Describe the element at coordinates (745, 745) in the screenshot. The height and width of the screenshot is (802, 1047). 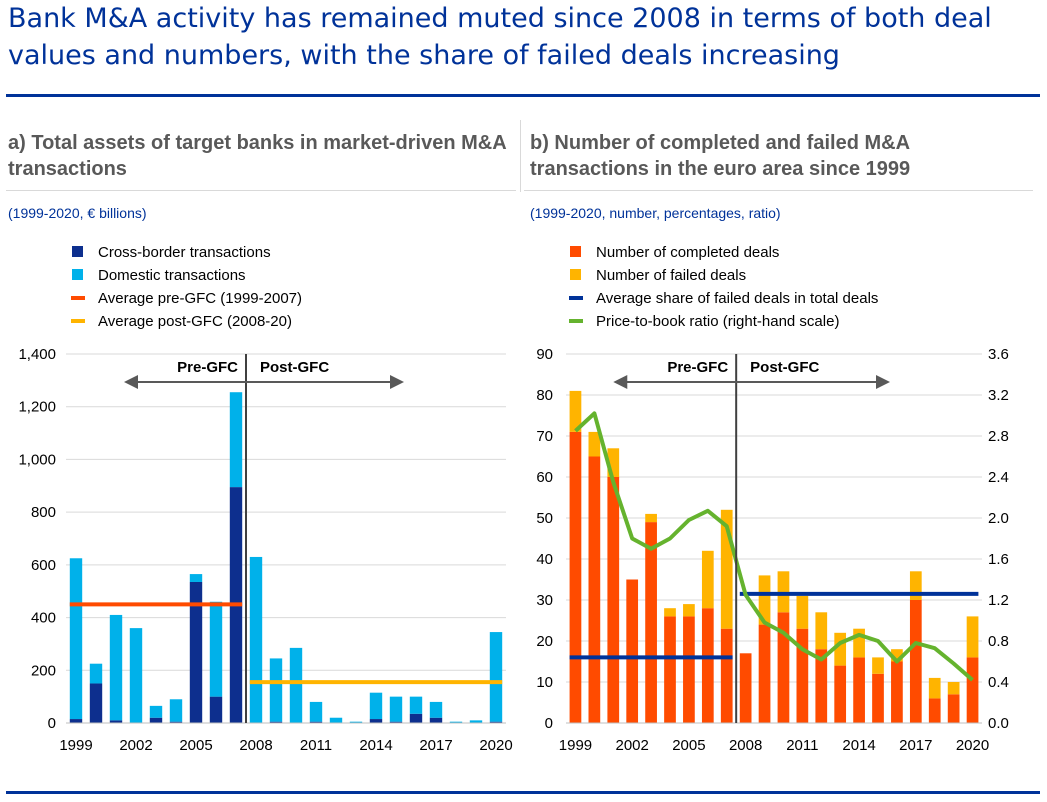
I see `x-tick-label-b: 2008` at that location.